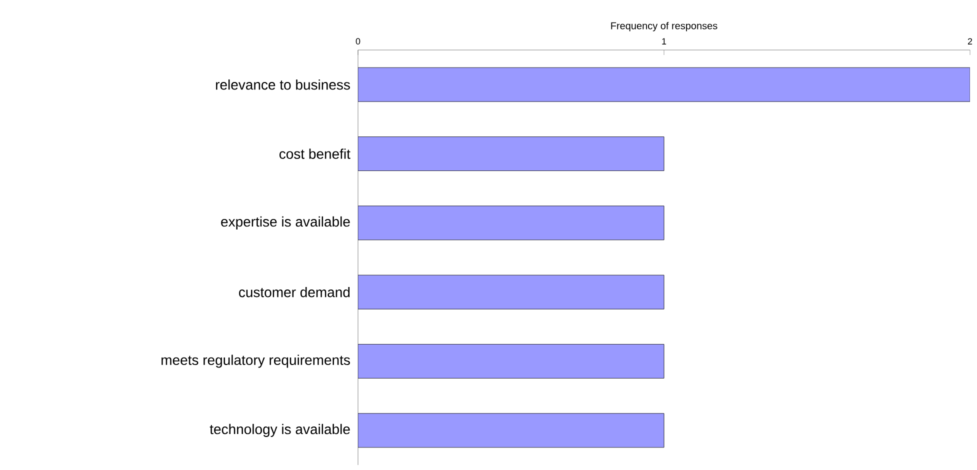  I want to click on y-tick-label: relevance to business, so click(283, 84).